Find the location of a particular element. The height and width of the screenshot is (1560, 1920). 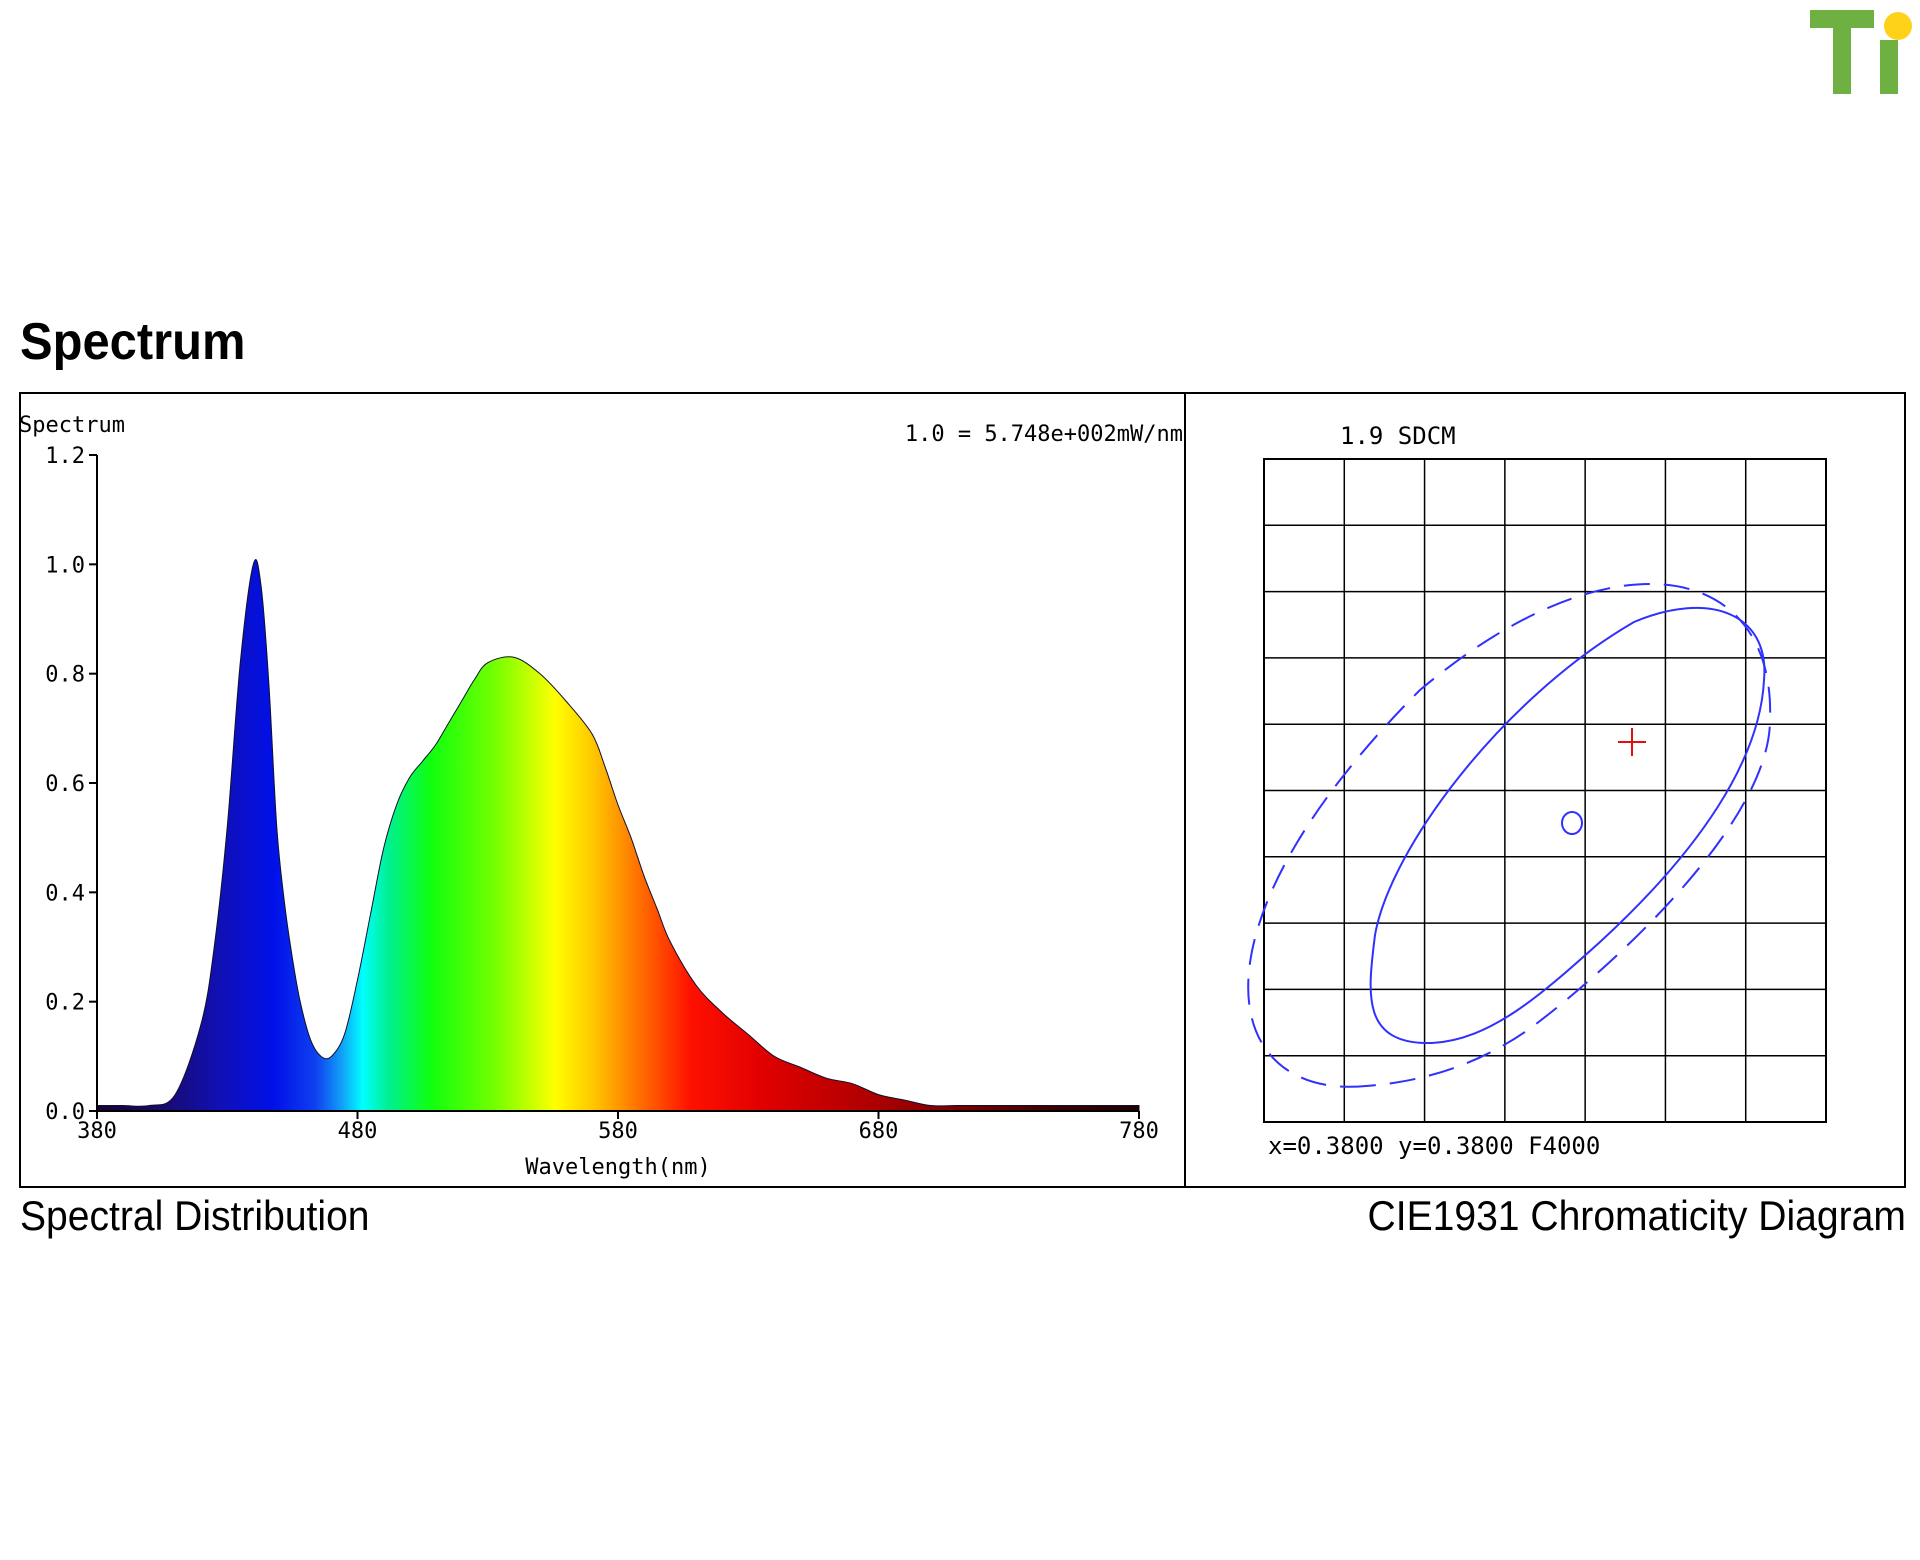

chromaticity-diagram-caption: CIE1931 Chromaticity Diagram is located at coordinates (1636, 1215).